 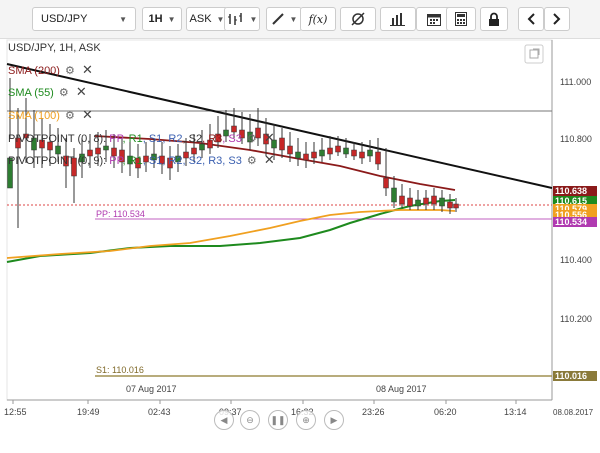 I want to click on expand-icon, so click(x=534, y=54).